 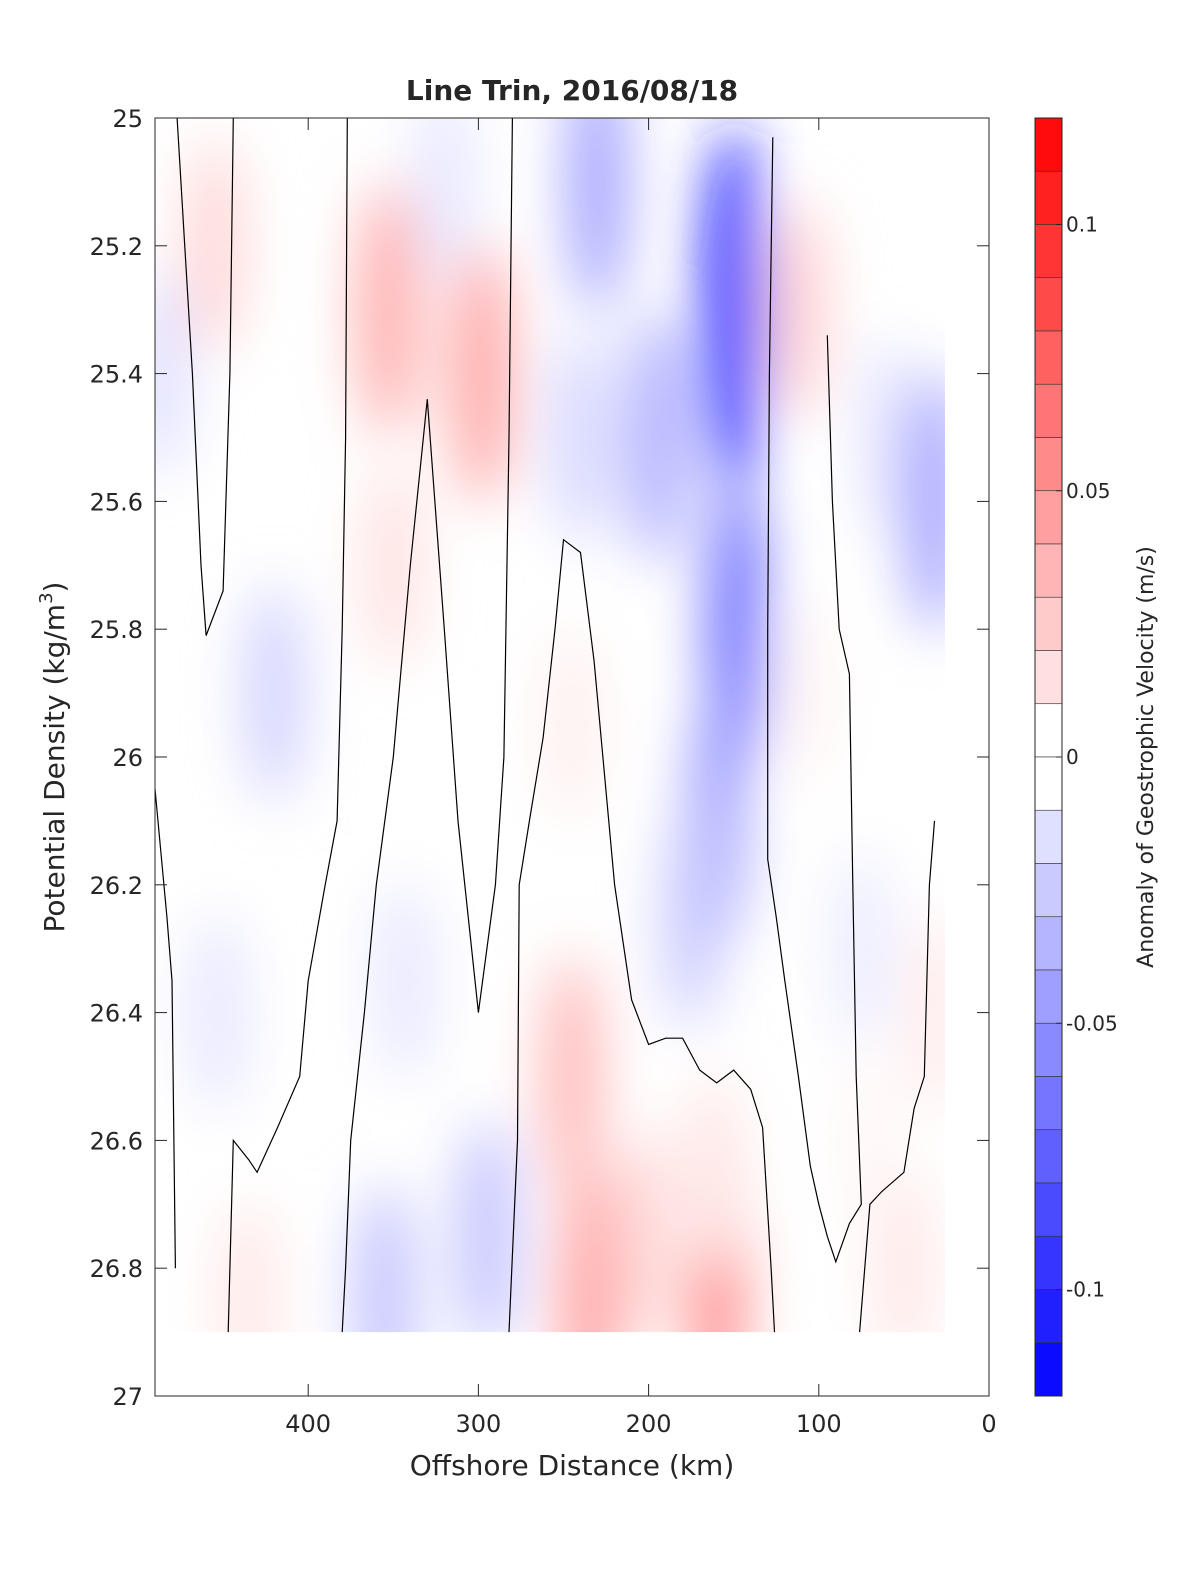 What do you see at coordinates (1085, 1290) in the screenshot?
I see `colorbar-tick-label: -0.1` at bounding box center [1085, 1290].